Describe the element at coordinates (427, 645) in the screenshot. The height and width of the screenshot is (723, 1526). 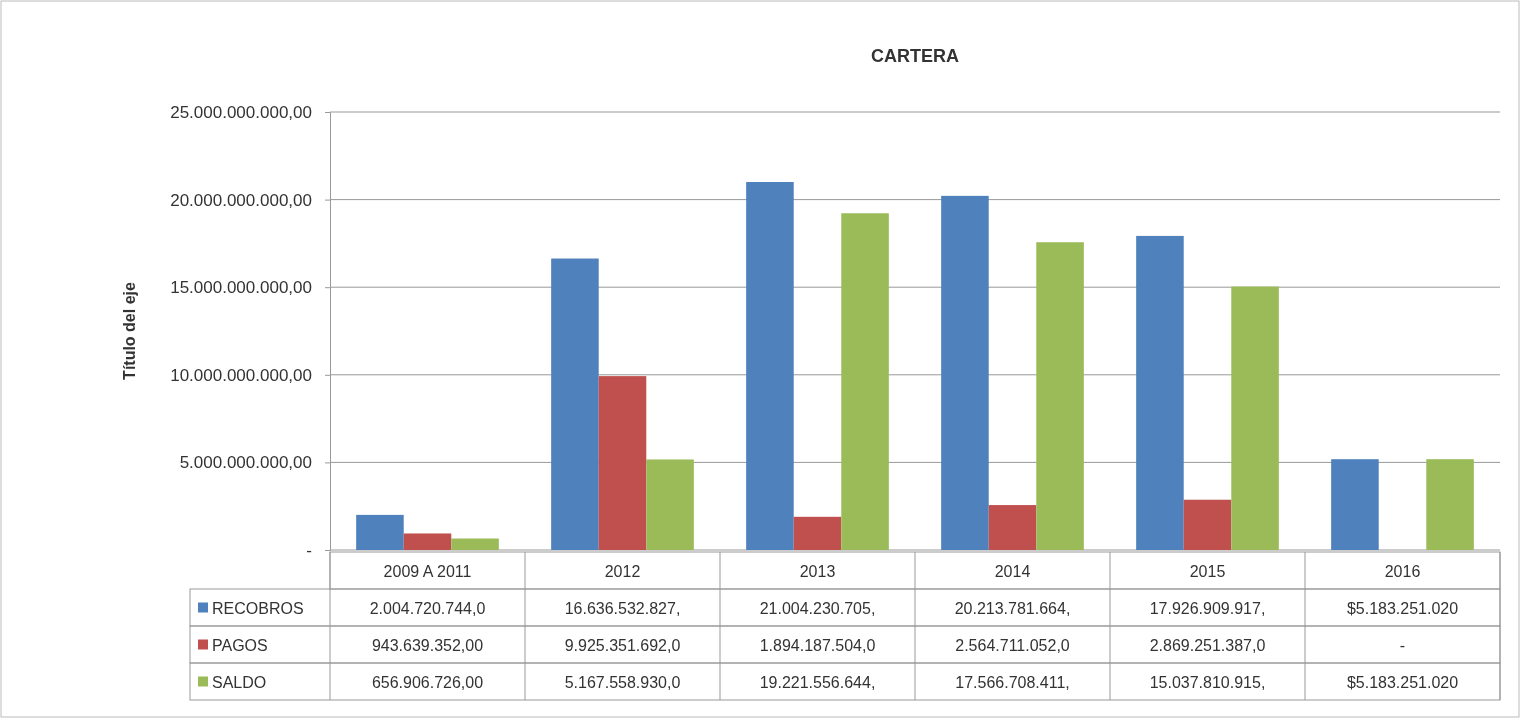
I see `data-label: 943.639.352,00` at that location.